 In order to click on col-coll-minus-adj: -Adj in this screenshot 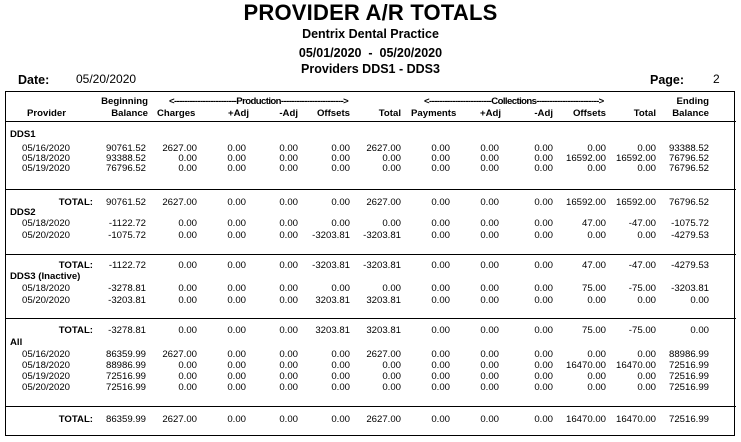, I will do `click(543, 113)`.